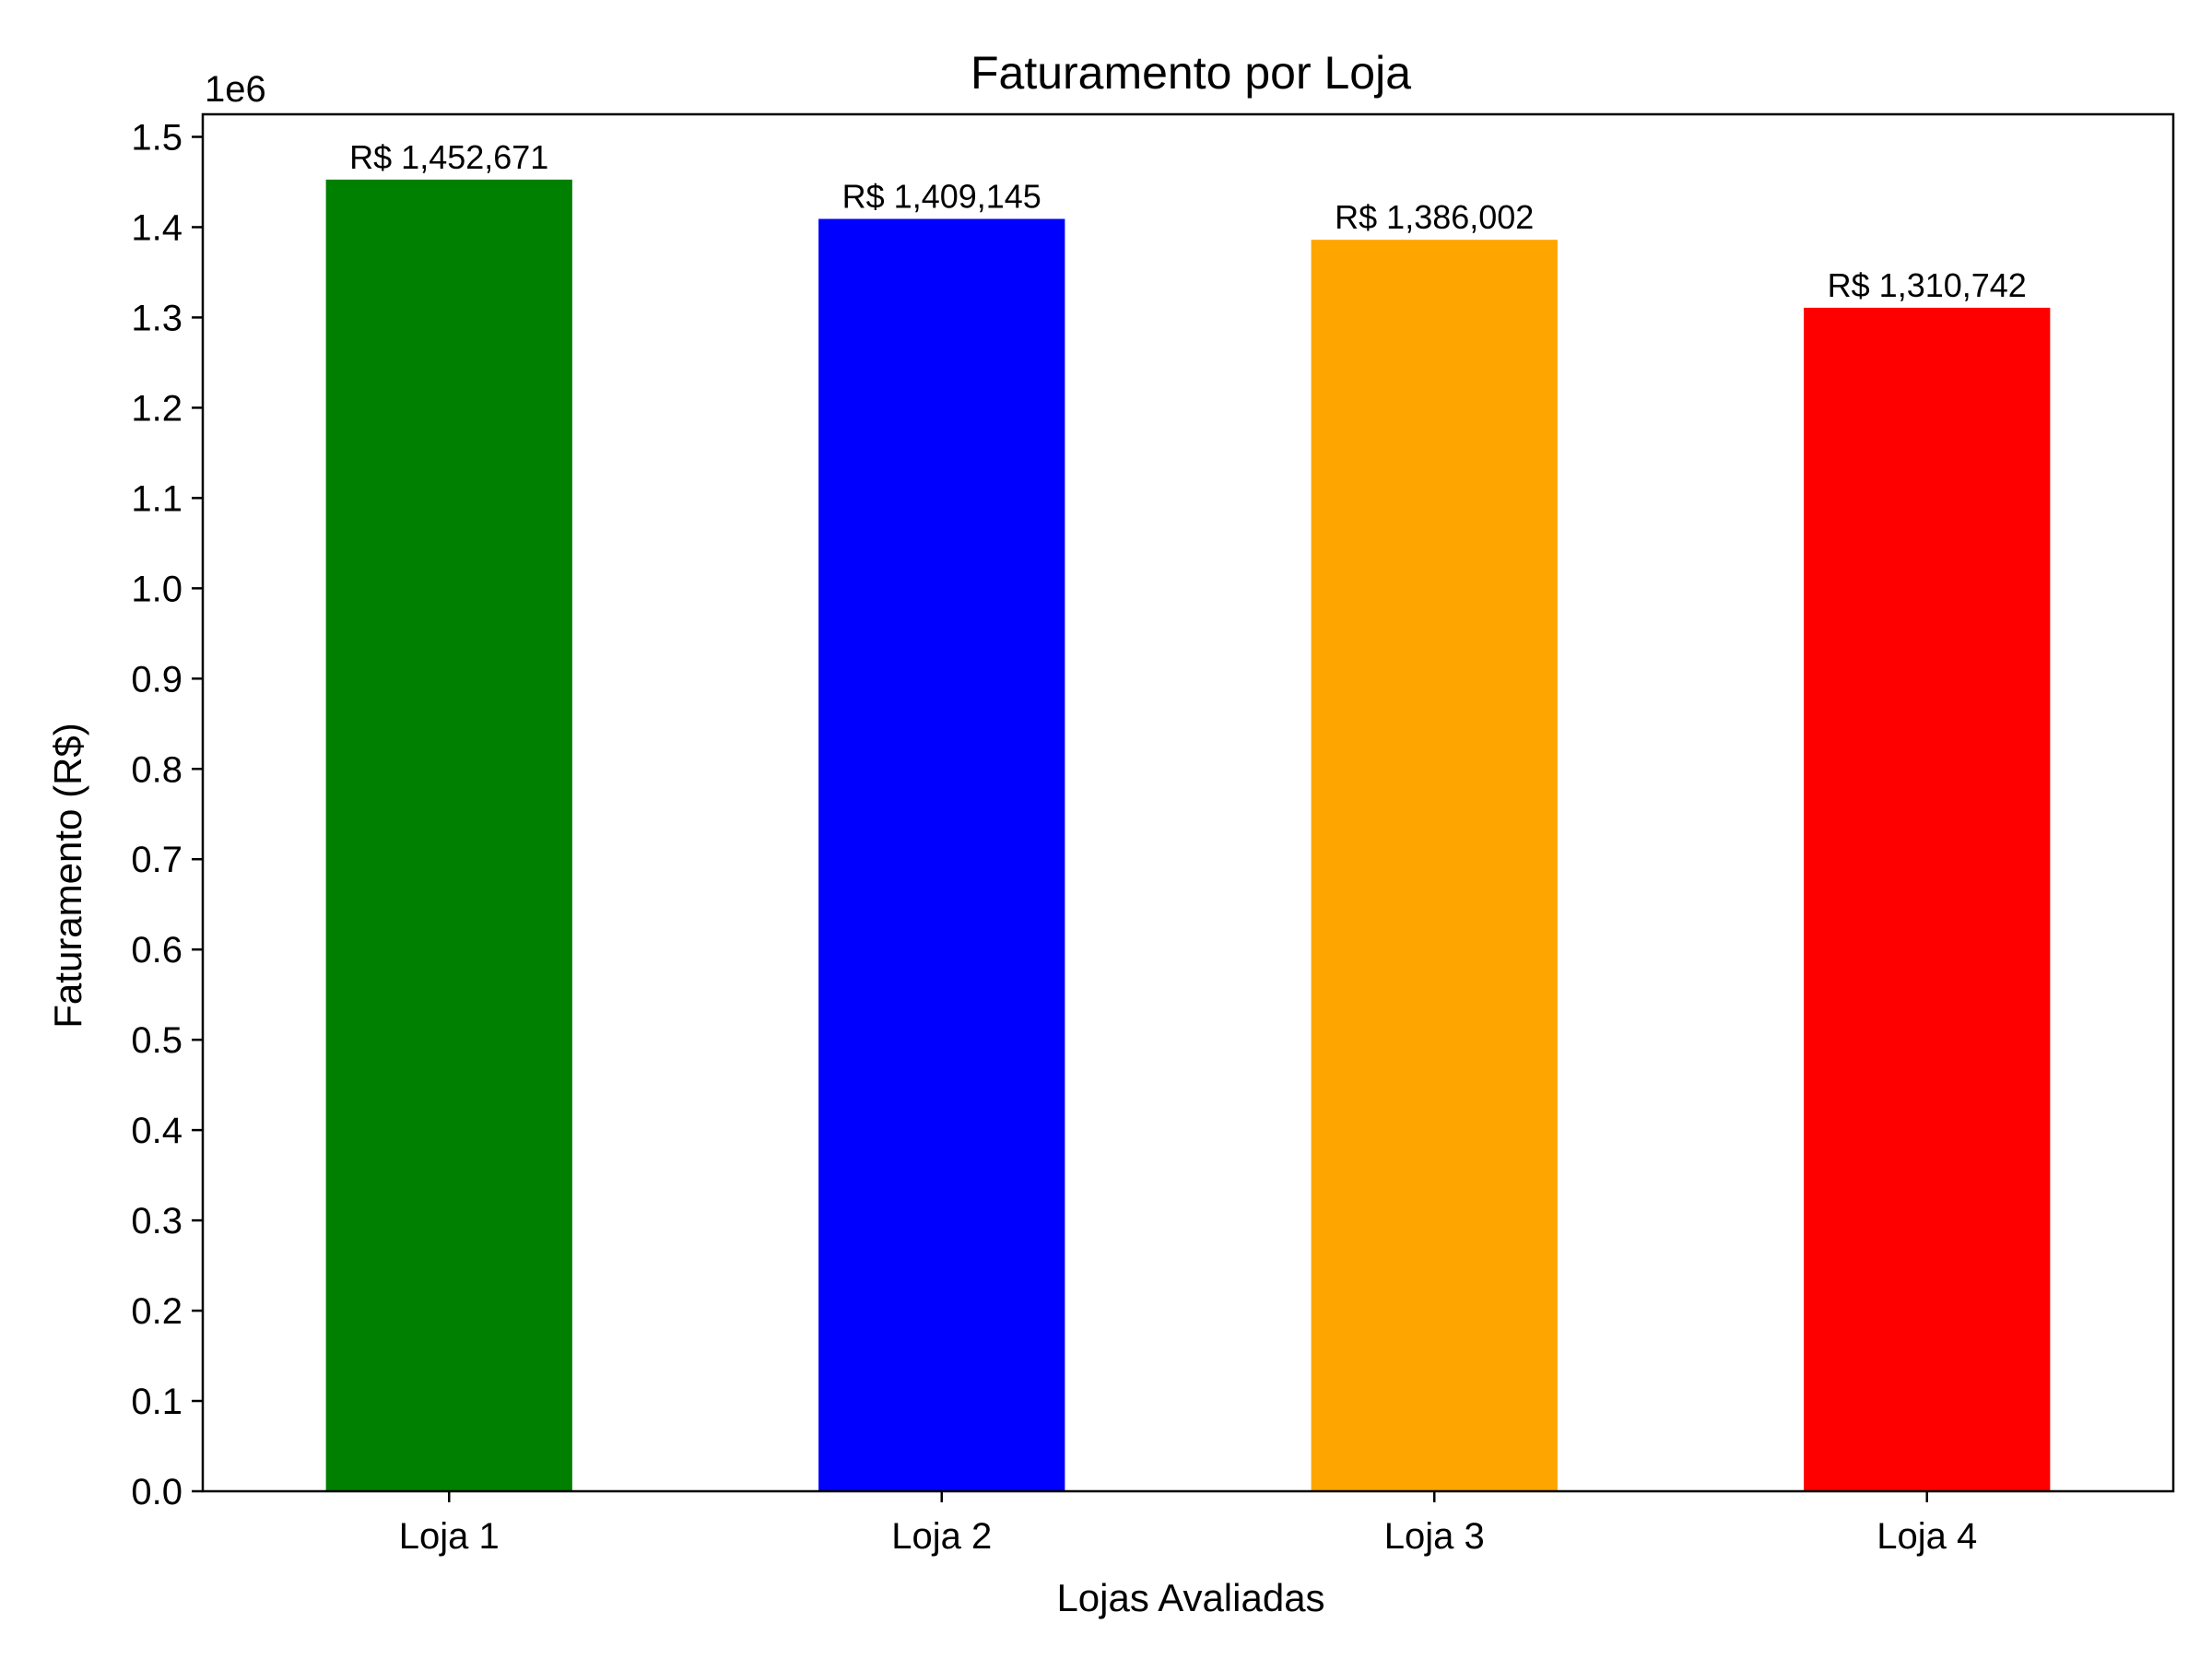 Image resolution: width=2212 pixels, height=1659 pixels. What do you see at coordinates (156, 1492) in the screenshot?
I see `y-tick-label: 0.0` at bounding box center [156, 1492].